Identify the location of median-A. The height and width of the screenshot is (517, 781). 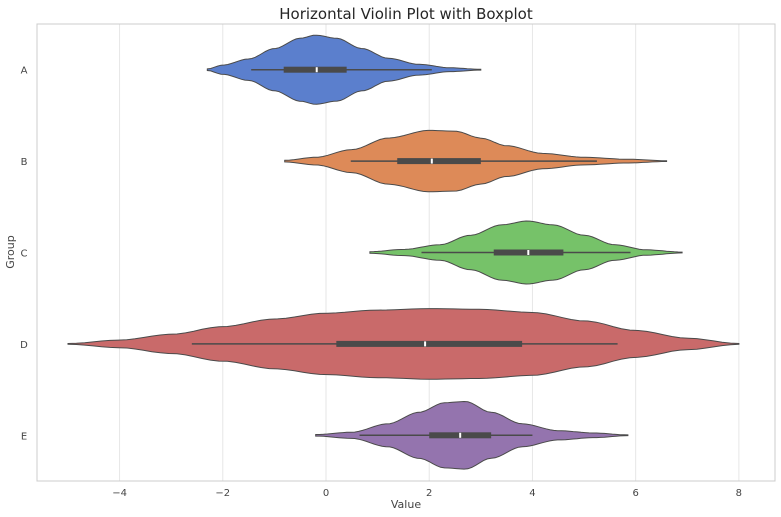
(316, 70).